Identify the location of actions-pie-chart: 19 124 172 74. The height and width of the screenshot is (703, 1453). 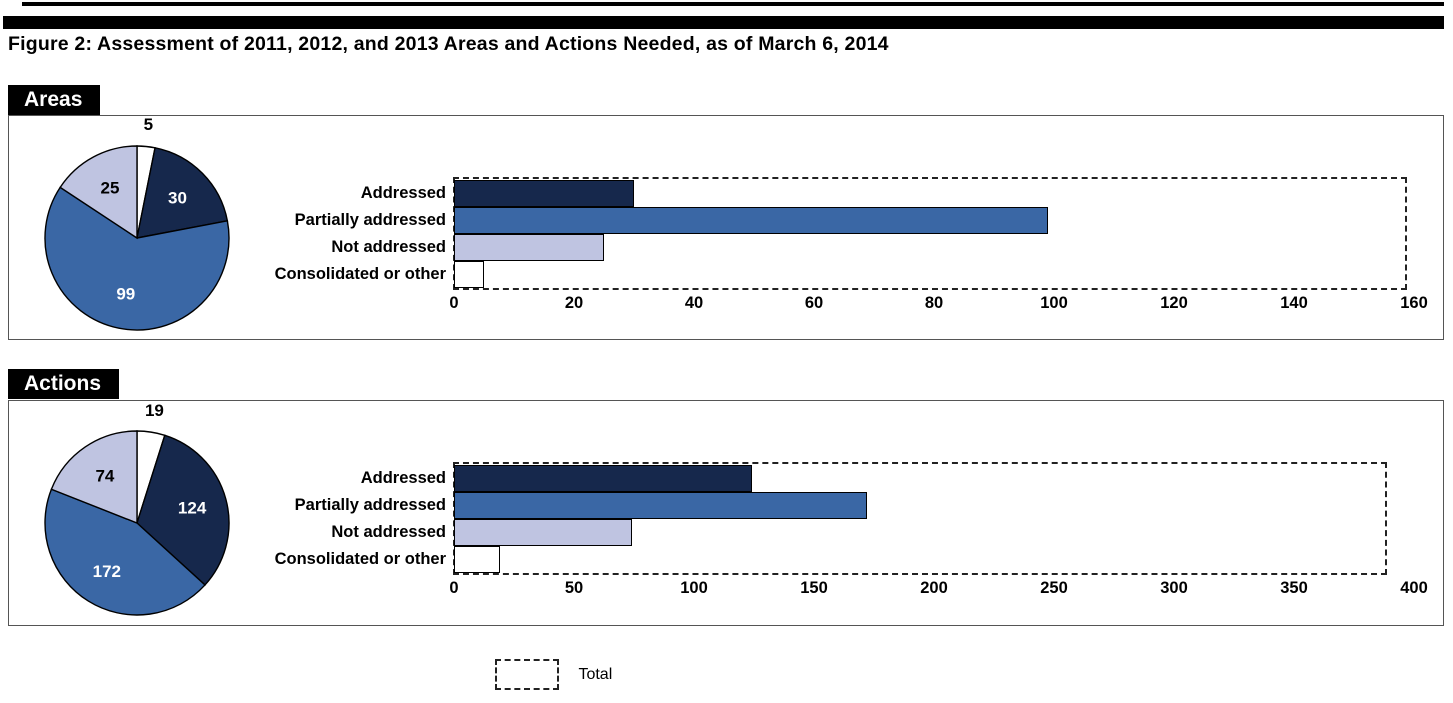
(137, 508).